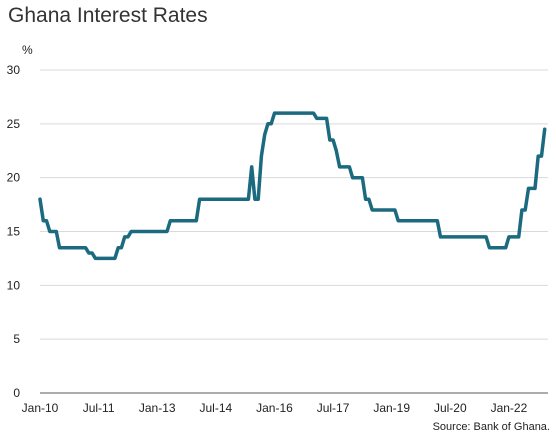 The width and height of the screenshot is (556, 439). Describe the element at coordinates (14, 124) in the screenshot. I see `y-tick-label: 25` at that location.